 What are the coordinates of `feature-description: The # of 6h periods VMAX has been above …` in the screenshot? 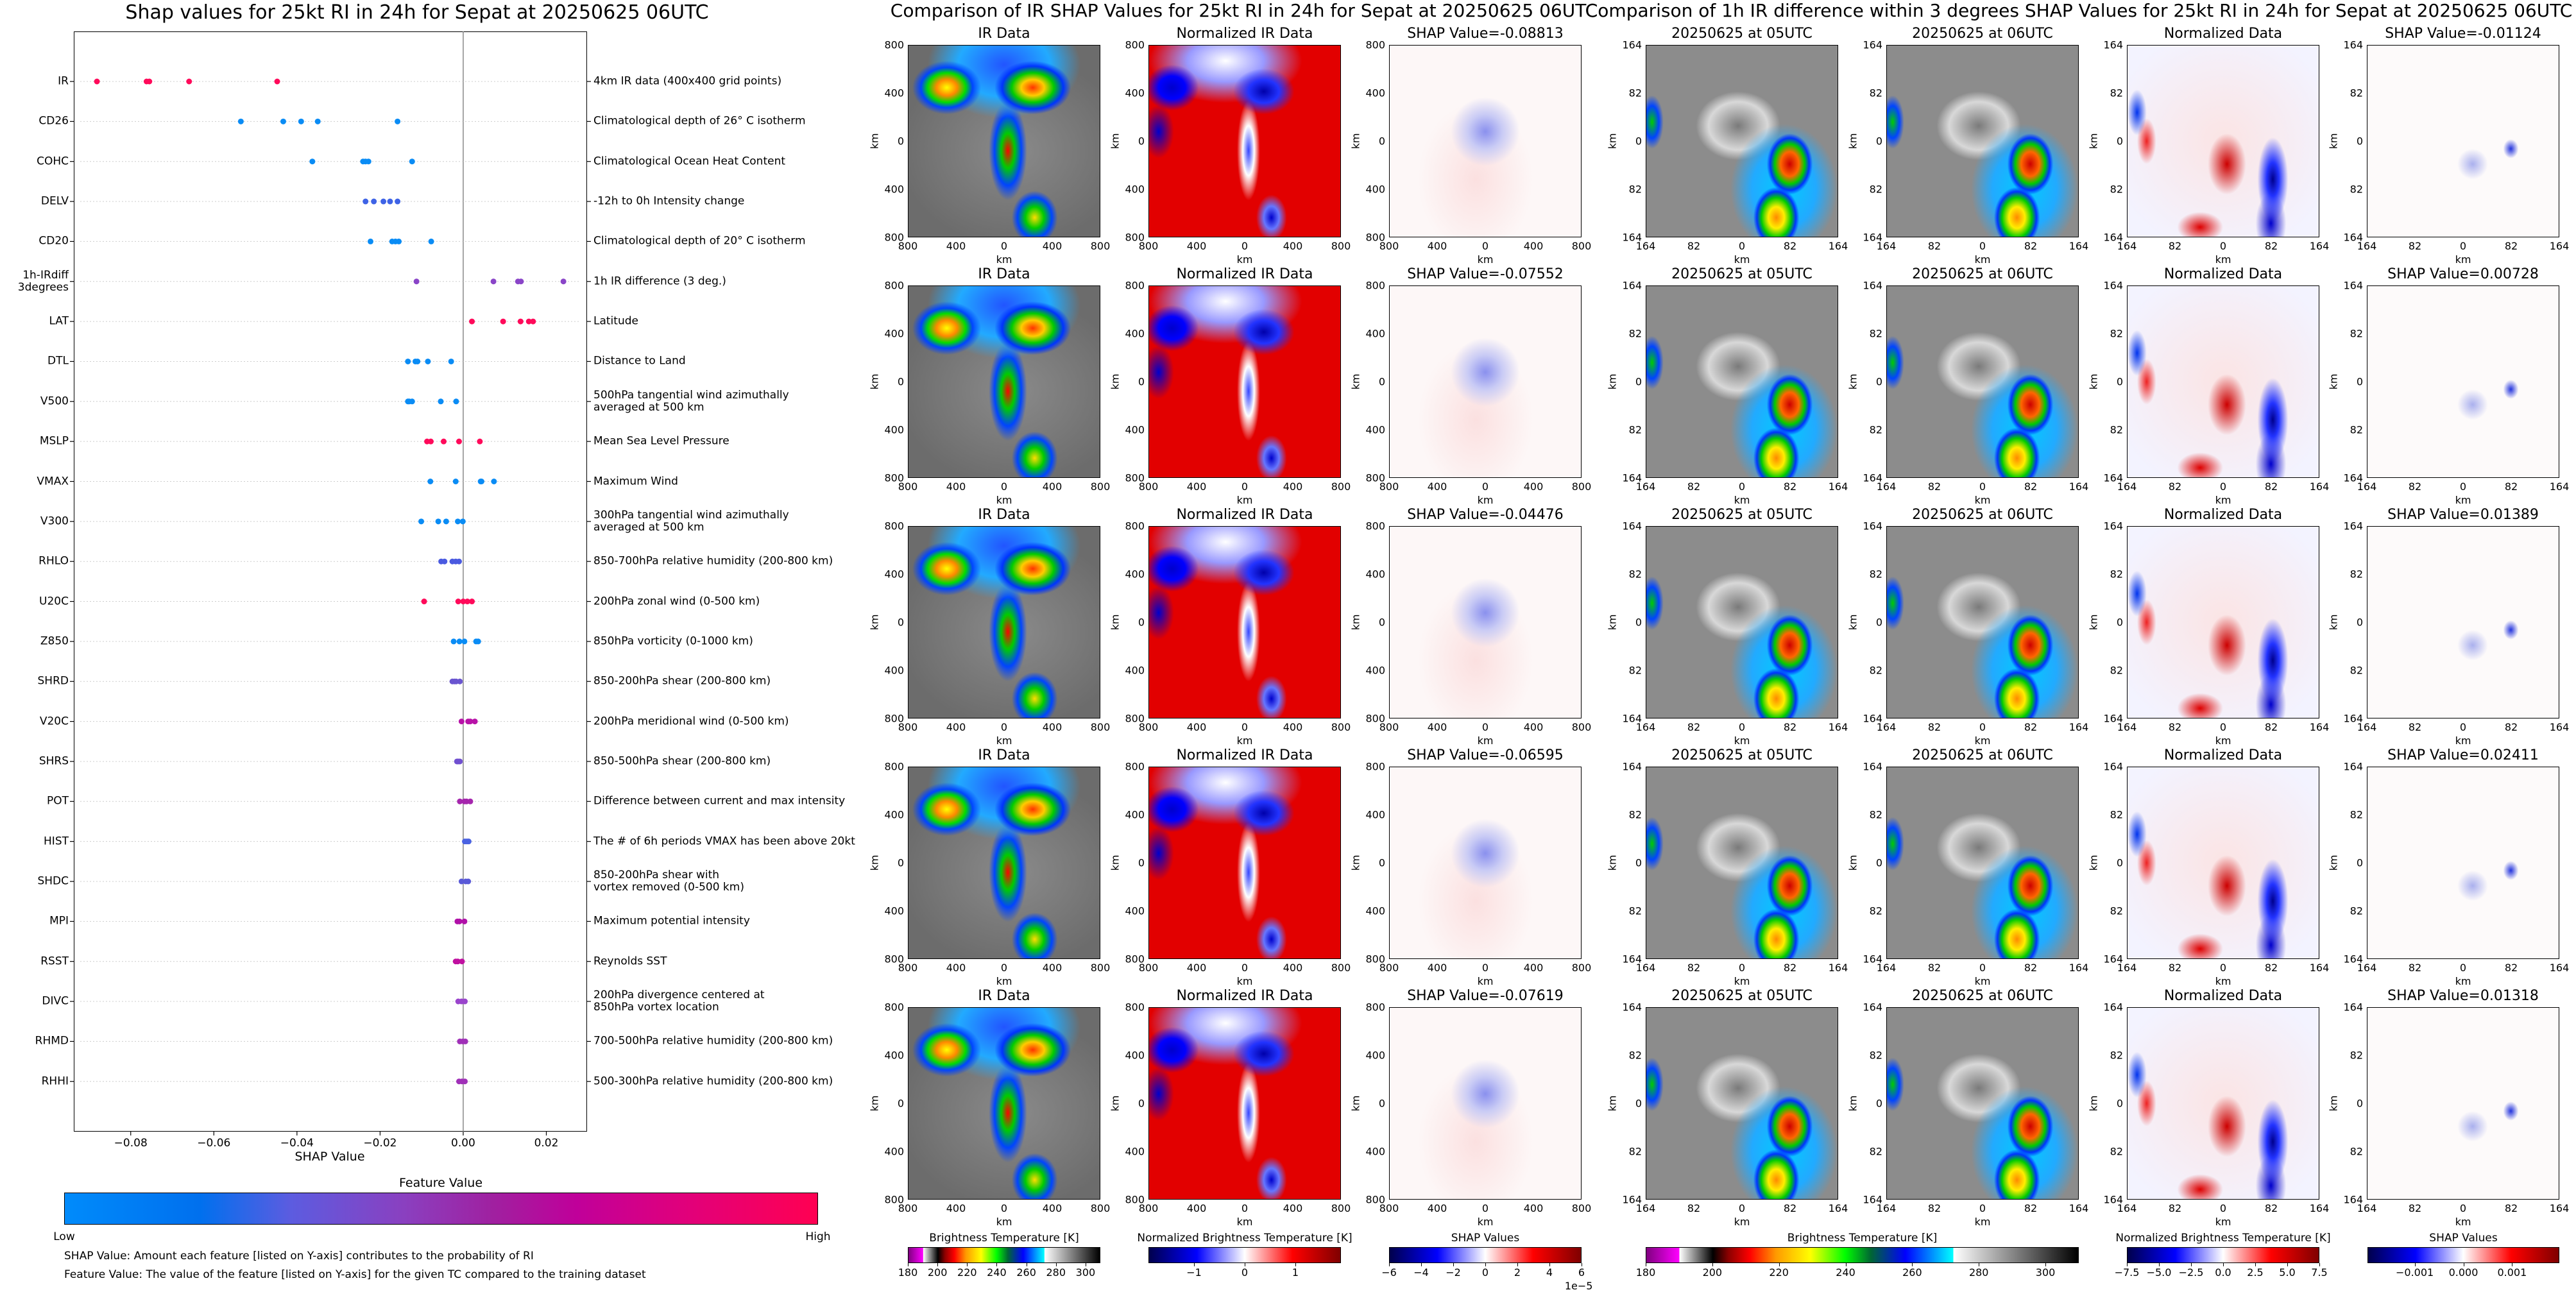 It's located at (724, 841).